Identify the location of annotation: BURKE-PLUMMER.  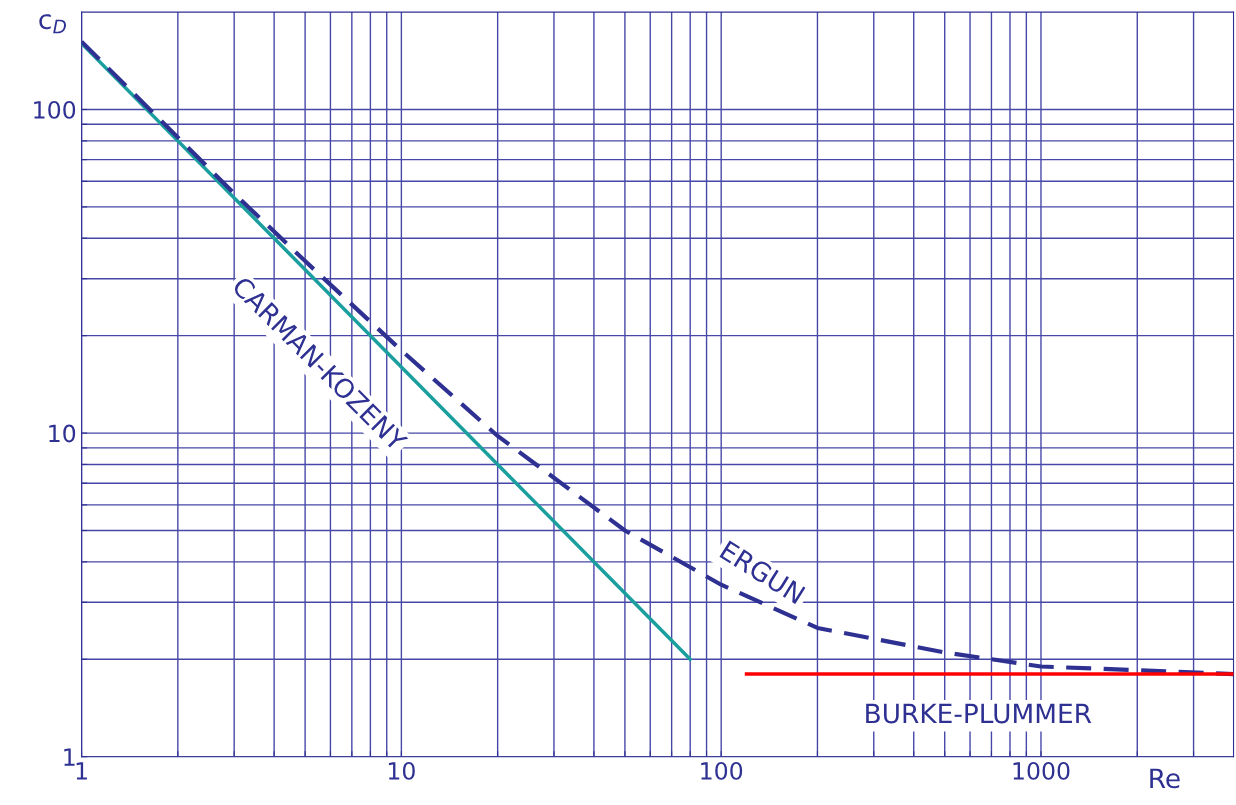
(979, 713).